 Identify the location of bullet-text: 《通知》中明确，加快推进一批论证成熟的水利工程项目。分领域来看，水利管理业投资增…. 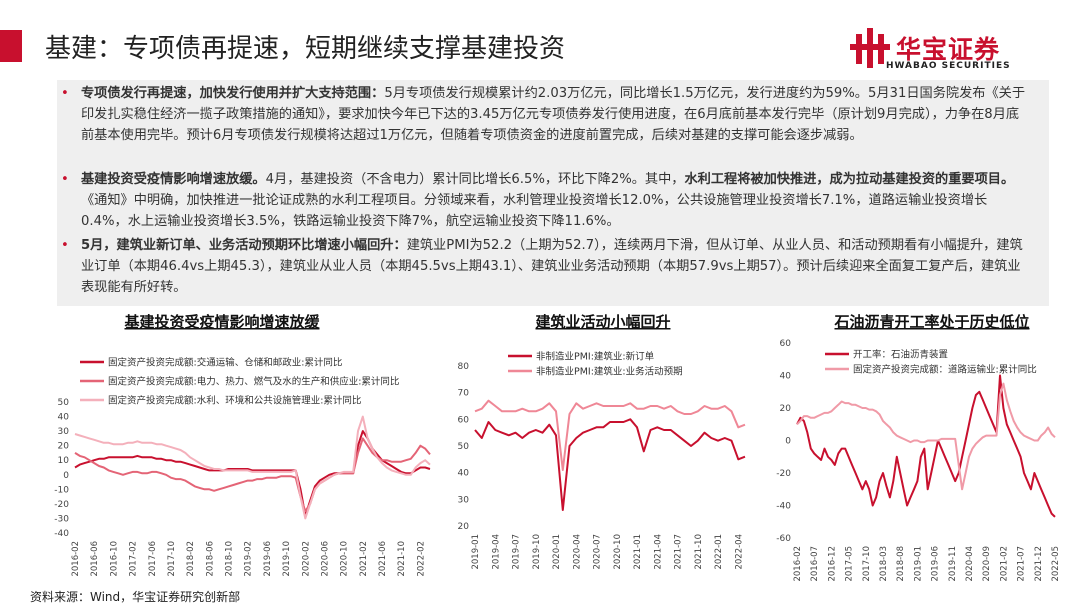
(534, 211).